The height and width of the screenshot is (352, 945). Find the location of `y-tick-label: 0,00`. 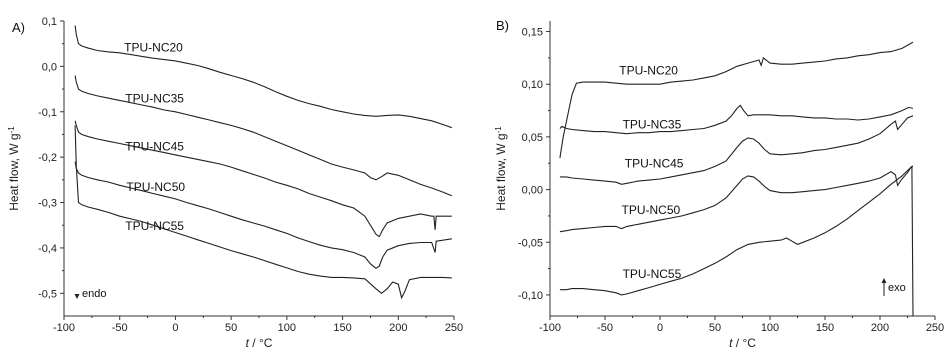

y-tick-label: 0,00 is located at coordinates (532, 191).